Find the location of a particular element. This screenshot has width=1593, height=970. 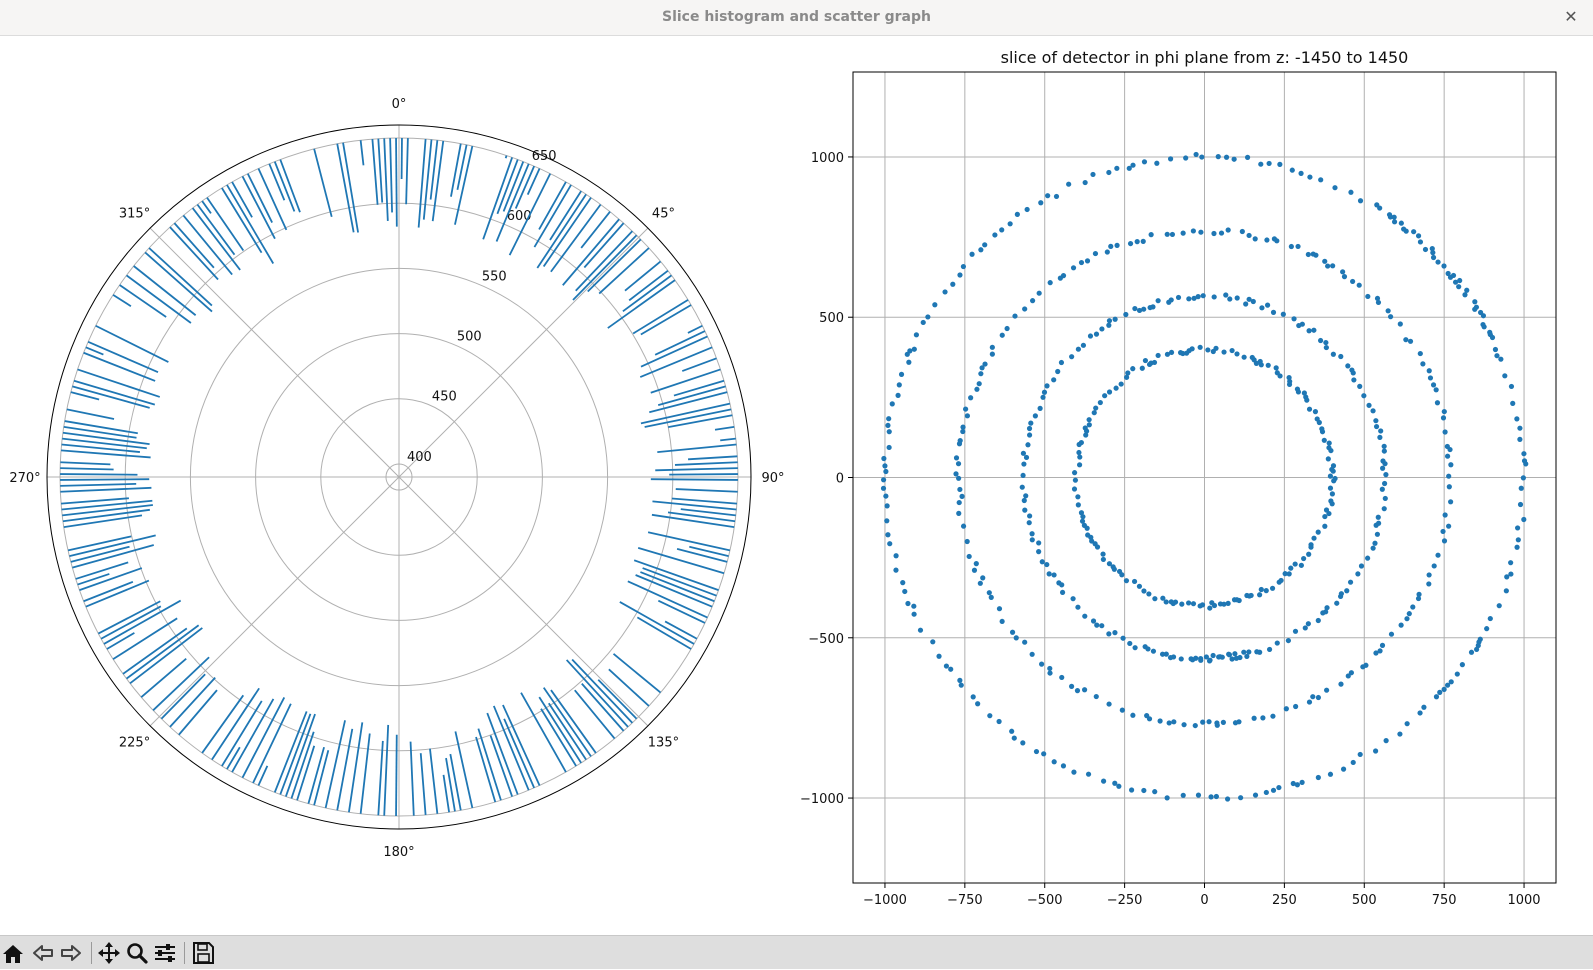

zoom-button is located at coordinates (137, 953).